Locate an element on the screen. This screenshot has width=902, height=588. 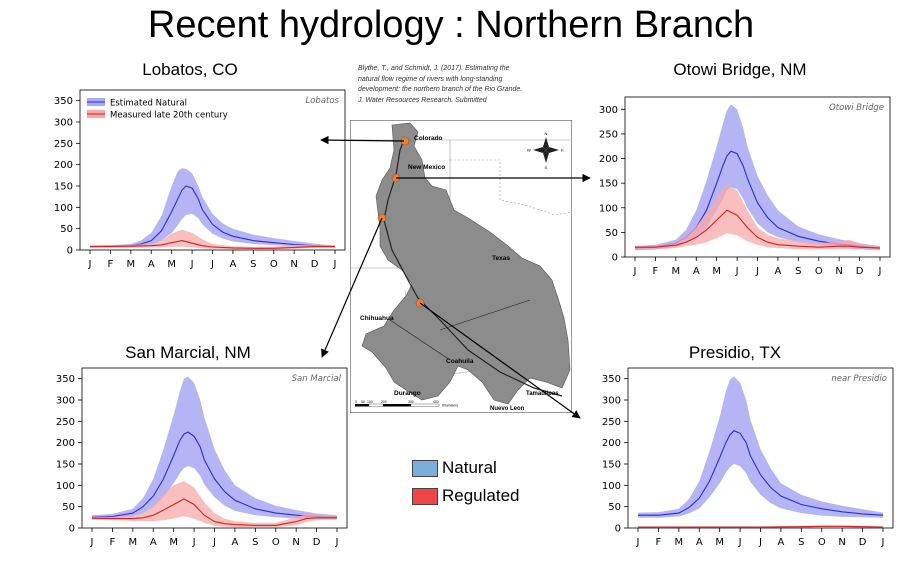
station-title-lobatos: Lobatos, CO is located at coordinates (190, 69).